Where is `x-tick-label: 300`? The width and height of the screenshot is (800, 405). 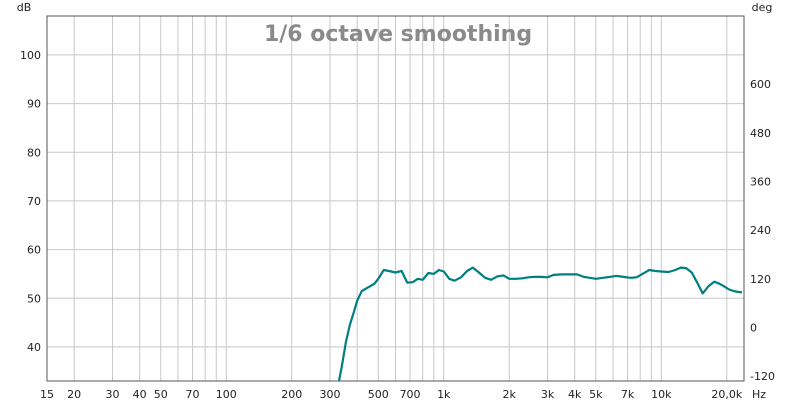
x-tick-label: 300 is located at coordinates (330, 394).